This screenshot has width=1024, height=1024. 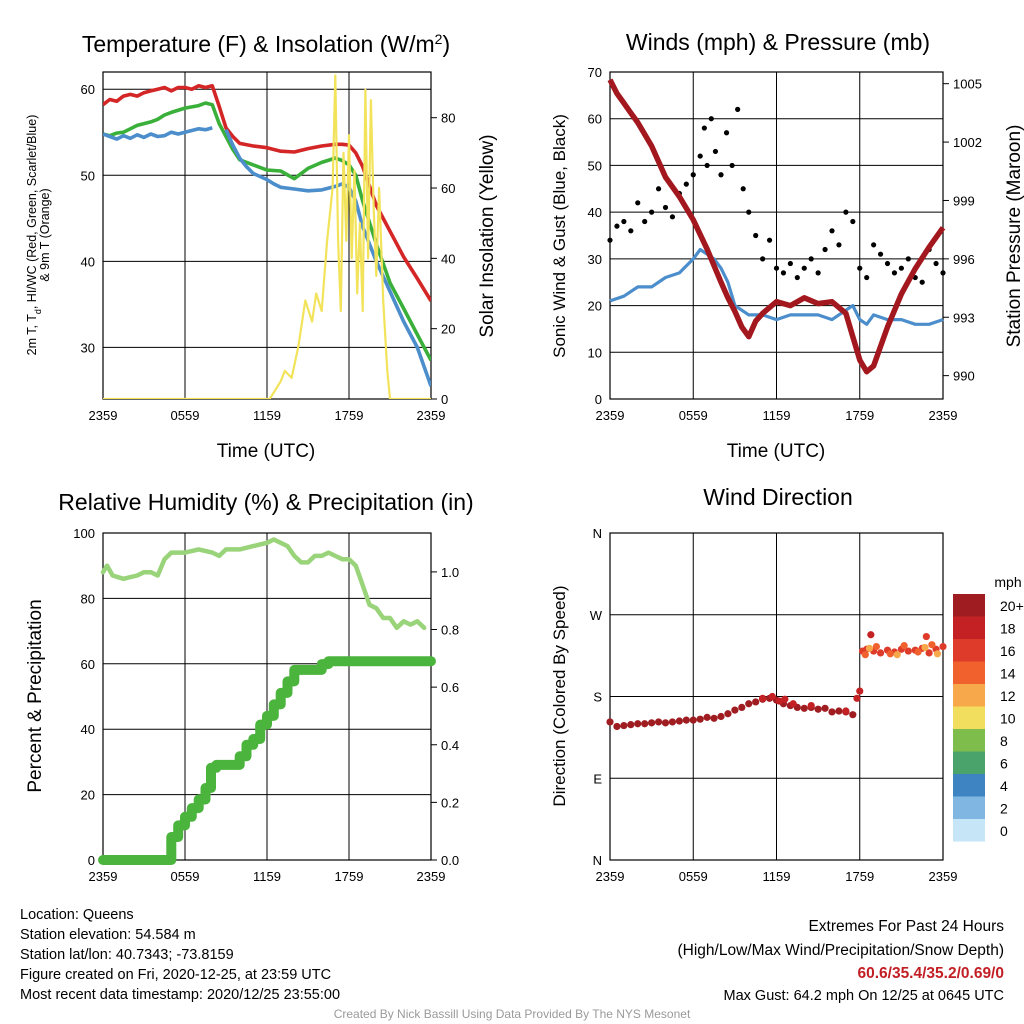 What do you see at coordinates (1004, 831) in the screenshot?
I see `legend-label: 0` at bounding box center [1004, 831].